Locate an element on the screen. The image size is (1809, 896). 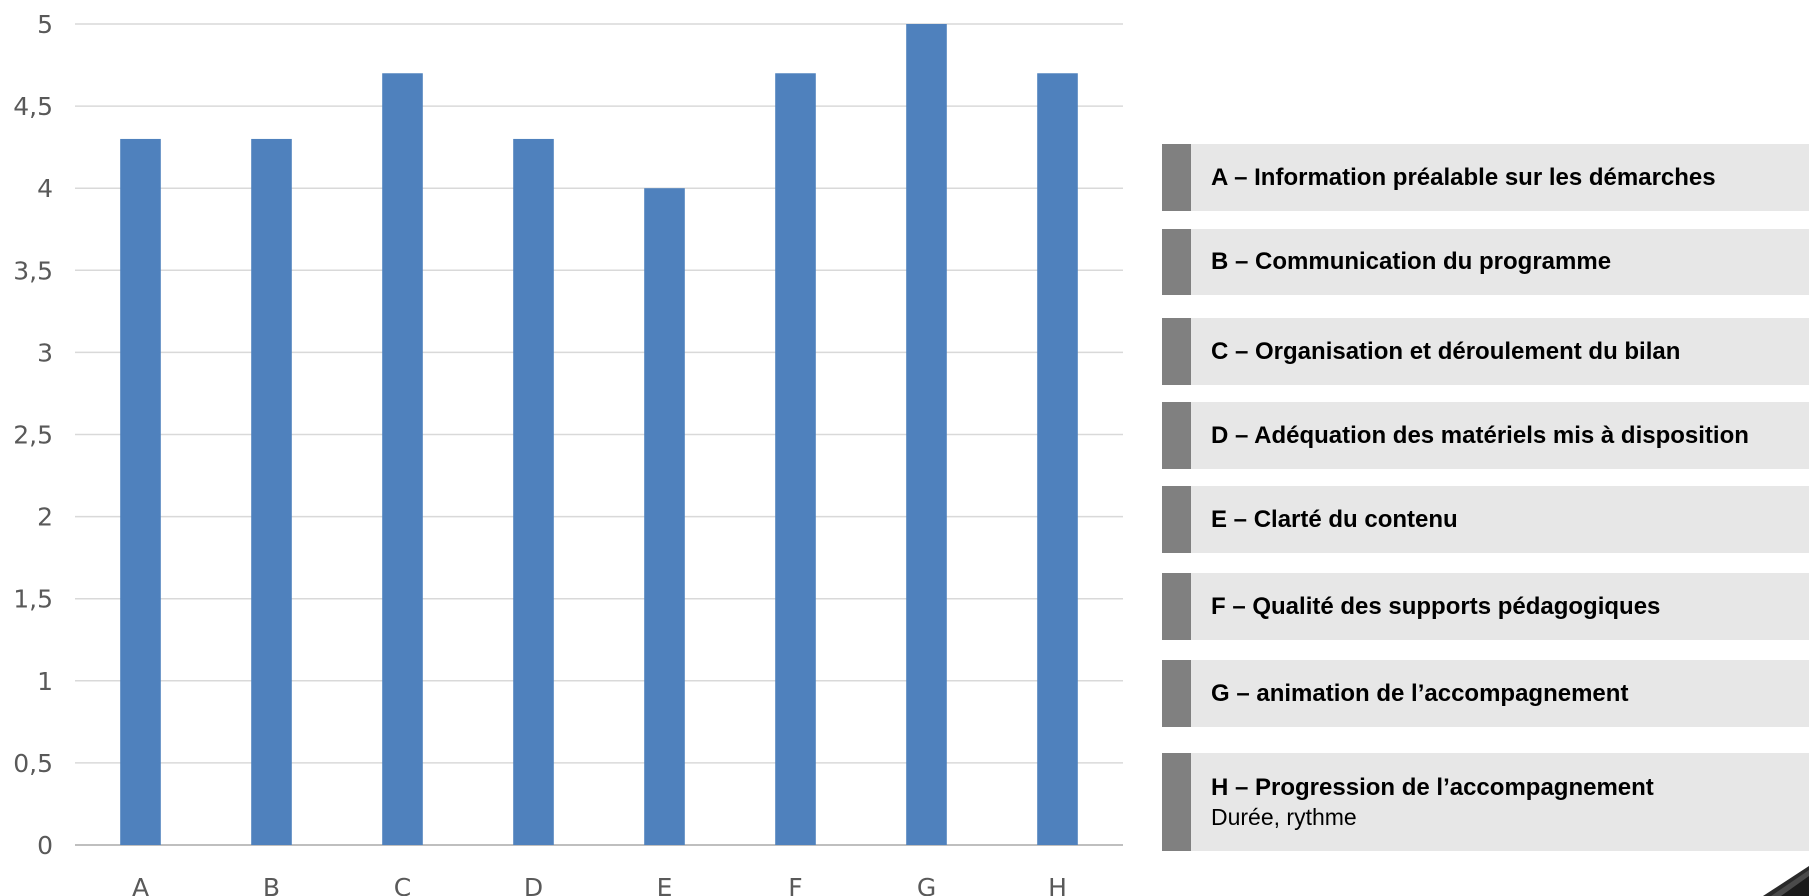
legend-item-f: F – Qualité des supports pédagogiques is located at coordinates (1485, 606).